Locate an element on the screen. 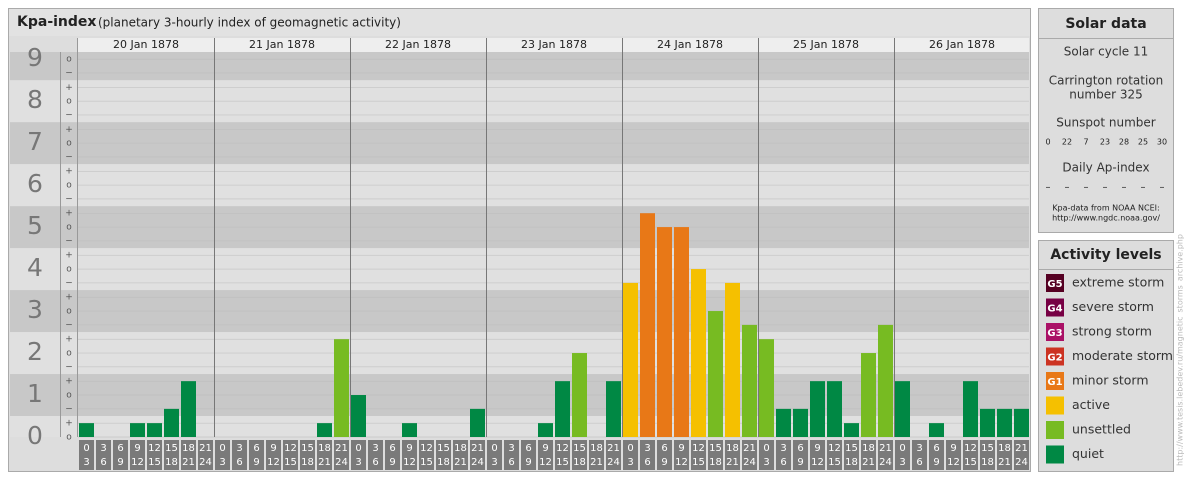 Image resolution: width=1184 pixels, height=480 pixels. chart-title: Kpa-index is located at coordinates (56, 22).